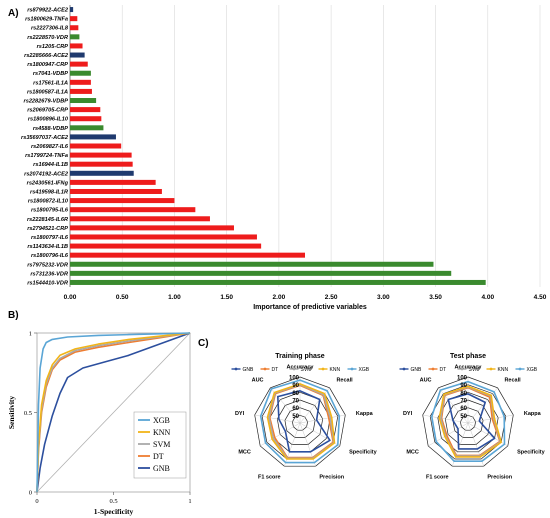 This screenshot has height=518, width=550. I want to click on bar-category-label: rs2228570-VDR, so click(47, 38).